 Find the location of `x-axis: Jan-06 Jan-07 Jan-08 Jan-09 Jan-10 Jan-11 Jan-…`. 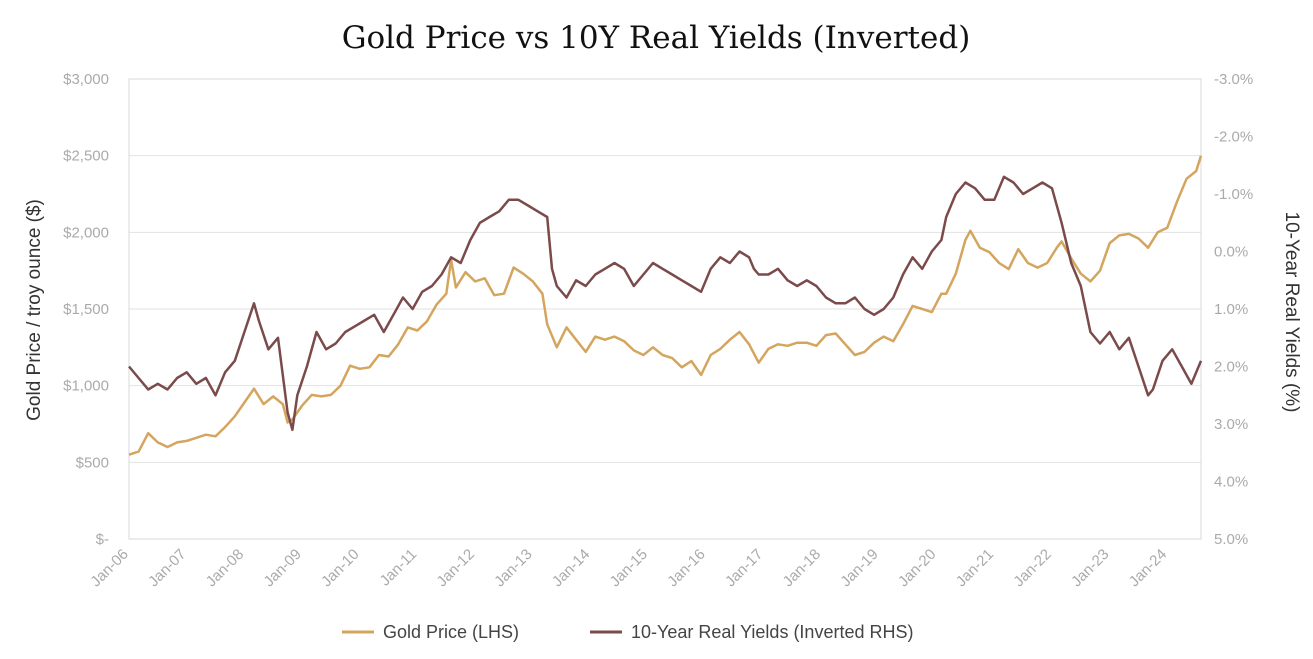

x-axis: Jan-06 Jan-07 Jan-08 Jan-09 Jan-10 Jan-11 Jan-… is located at coordinates (628, 568).